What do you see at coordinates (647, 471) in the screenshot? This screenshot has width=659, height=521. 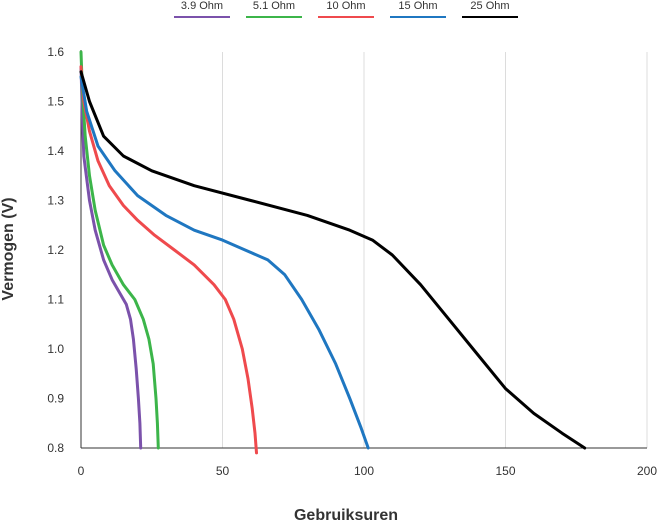 I see `x-tick-label: 200` at bounding box center [647, 471].